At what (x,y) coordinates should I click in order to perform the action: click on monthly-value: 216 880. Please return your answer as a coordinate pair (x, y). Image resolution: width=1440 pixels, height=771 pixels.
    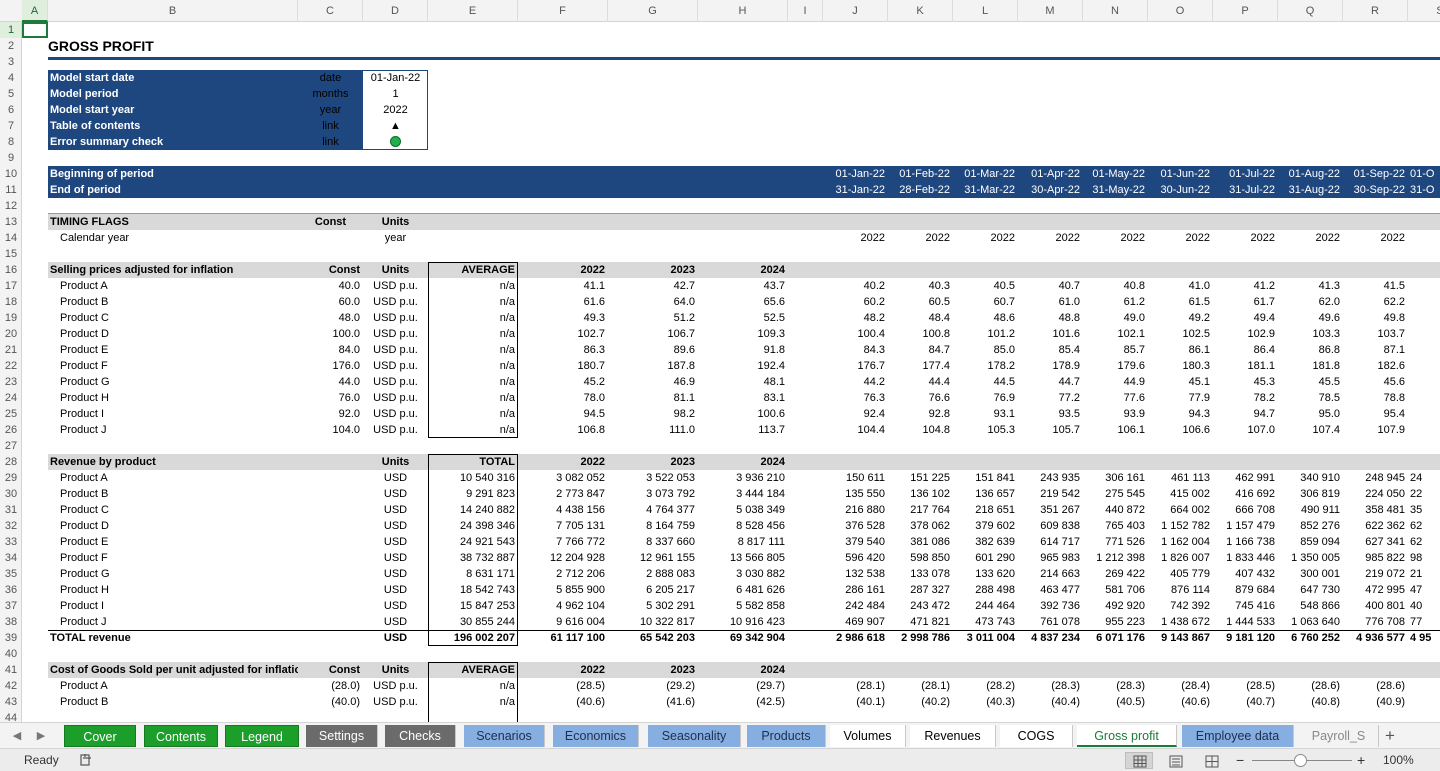
    Looking at the image, I should click on (865, 510).